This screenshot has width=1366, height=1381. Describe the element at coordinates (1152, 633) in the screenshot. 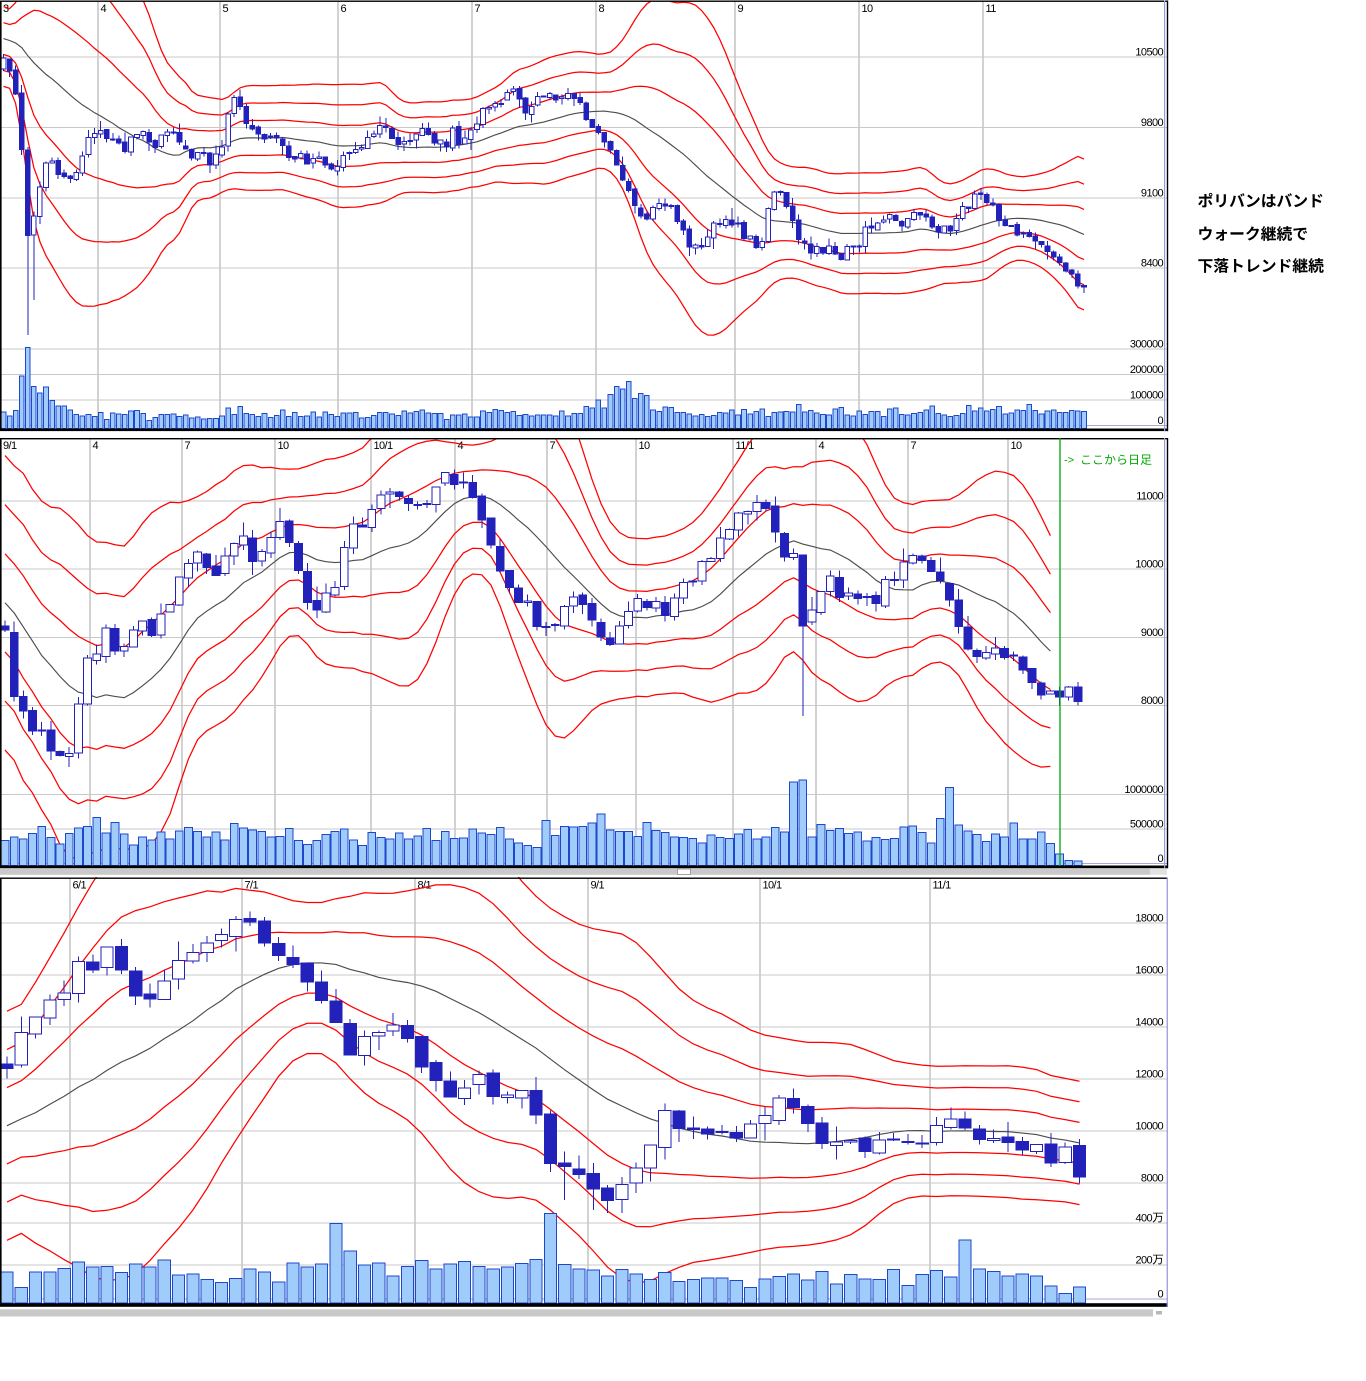

I see `svg-text: 9000` at that location.